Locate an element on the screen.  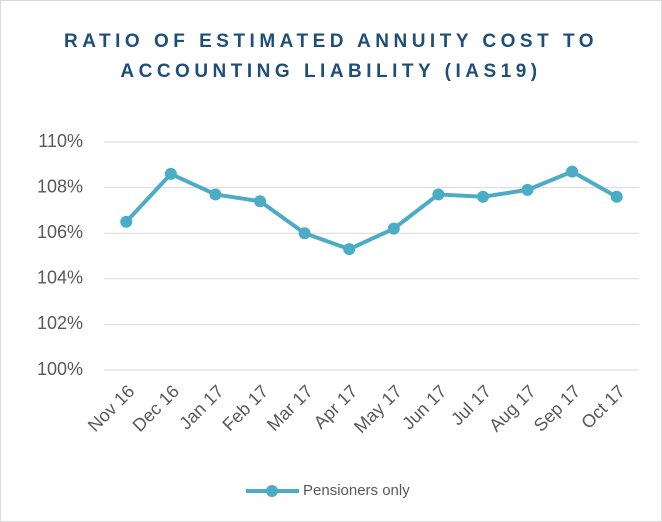
series-line is located at coordinates (371, 210).